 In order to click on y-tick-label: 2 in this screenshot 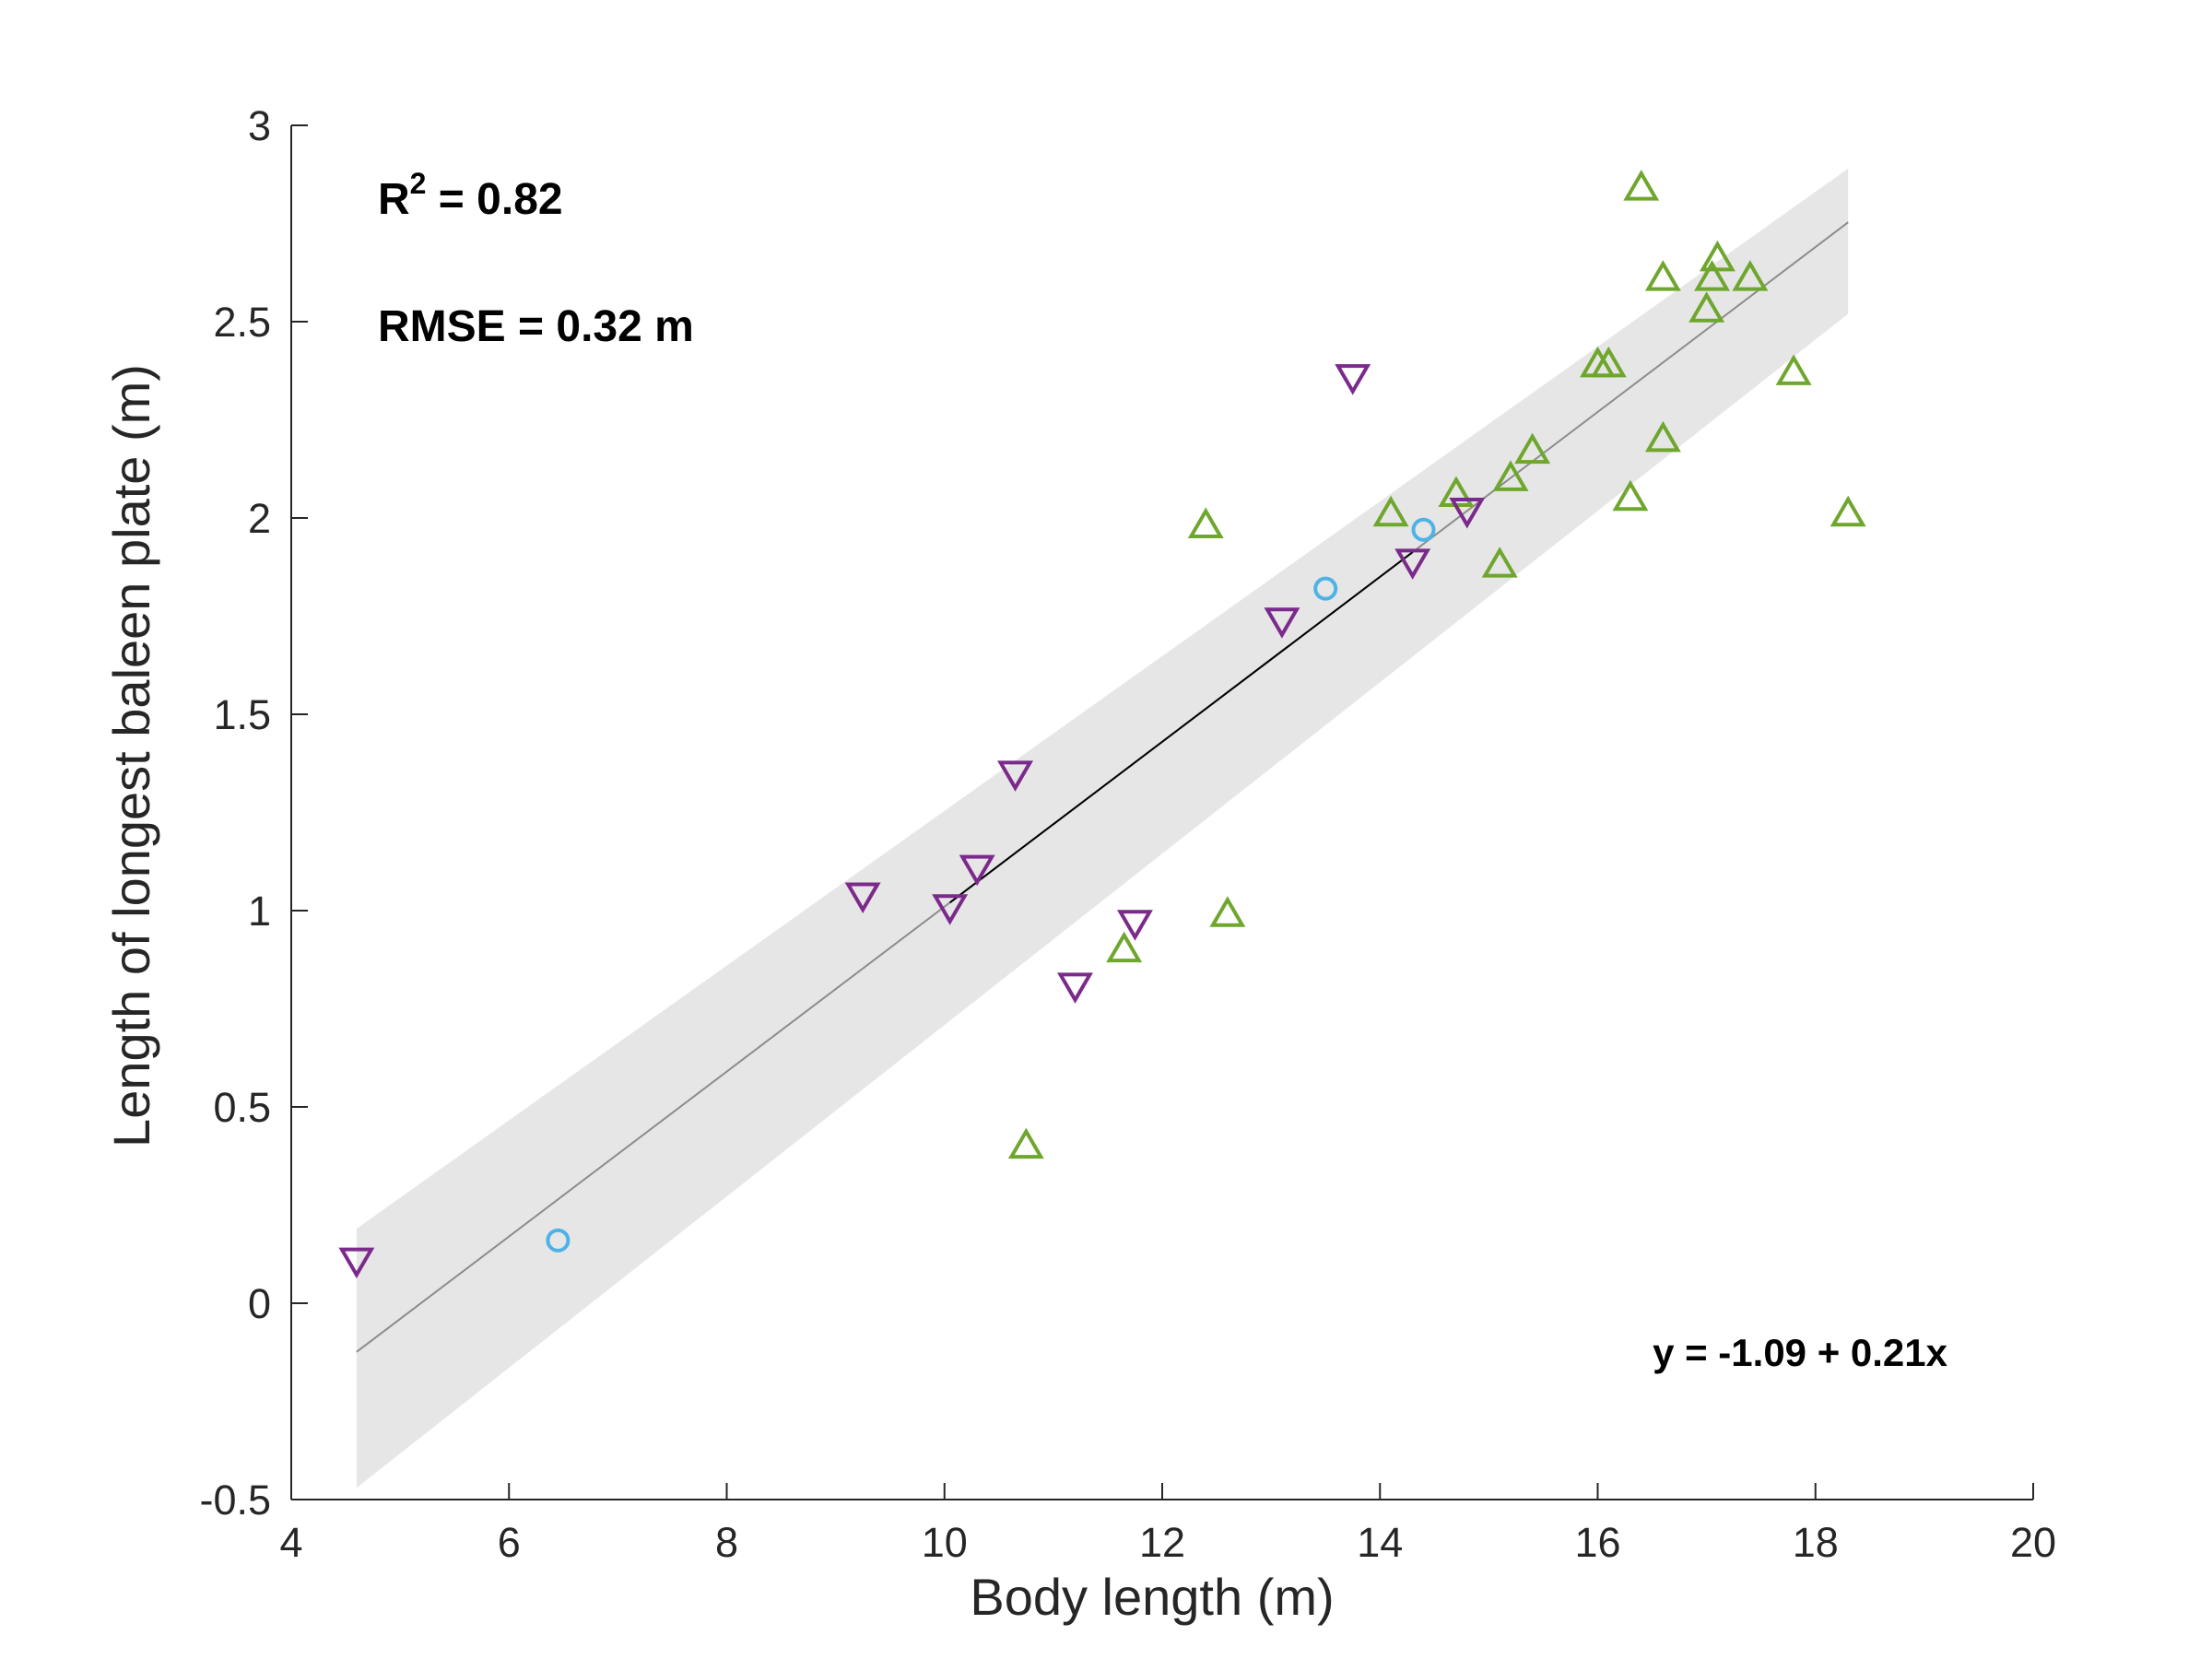, I will do `click(259, 518)`.